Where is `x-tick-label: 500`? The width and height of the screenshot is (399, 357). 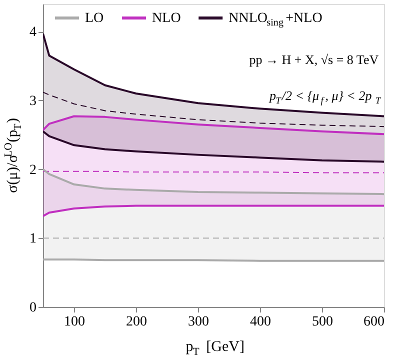
x-tick-label: 500 is located at coordinates (322, 322).